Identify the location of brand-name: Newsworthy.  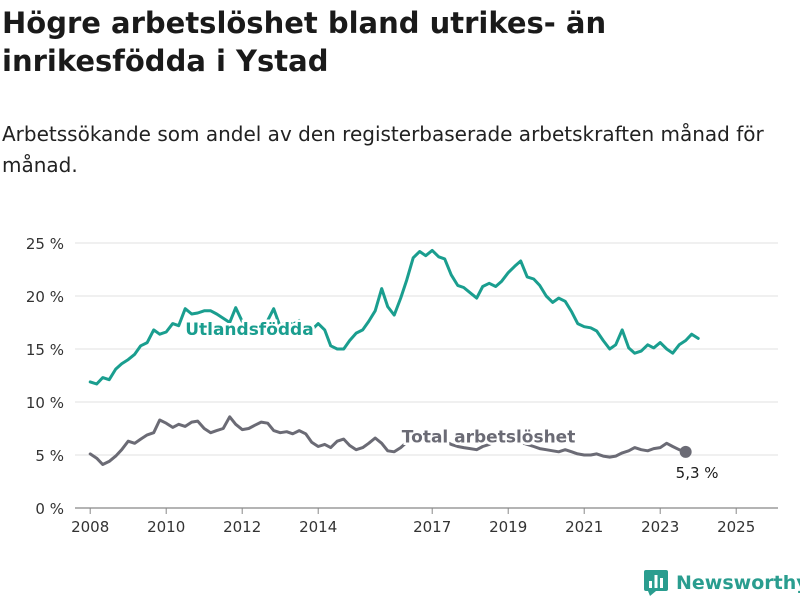
(738, 583).